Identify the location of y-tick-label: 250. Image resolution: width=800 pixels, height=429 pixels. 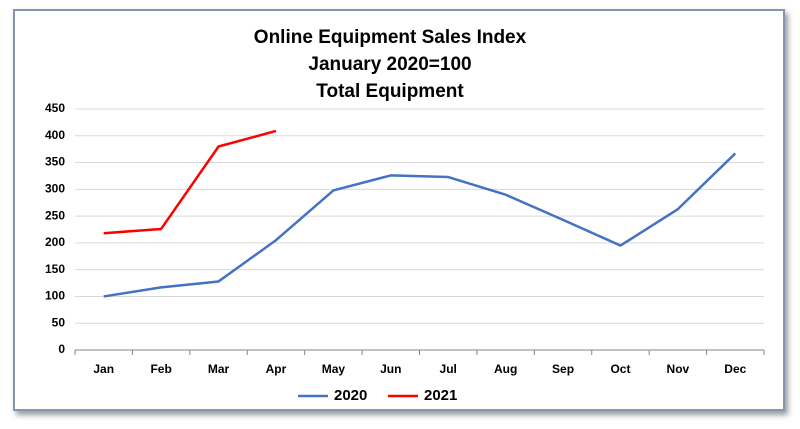
(55, 215).